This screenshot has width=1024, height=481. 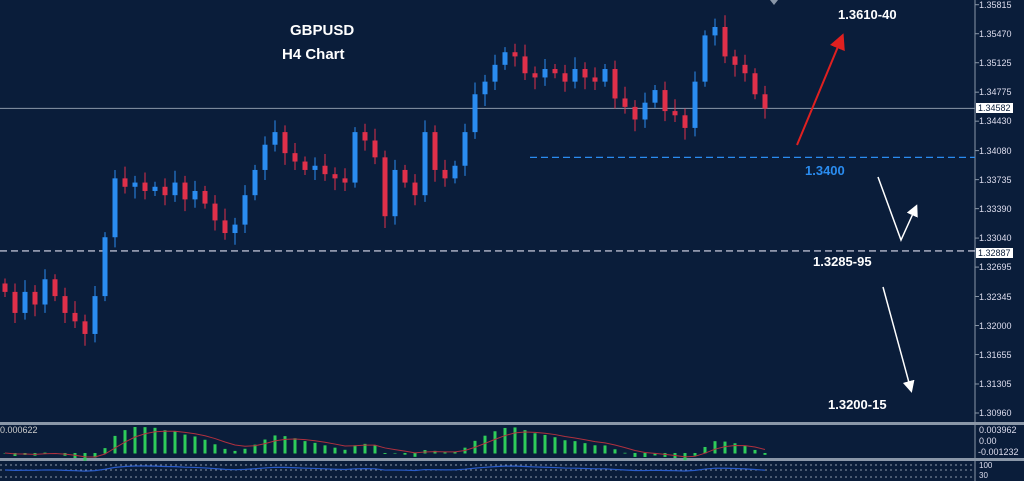 I want to click on chart-symbol: GBPUSD, so click(x=322, y=30).